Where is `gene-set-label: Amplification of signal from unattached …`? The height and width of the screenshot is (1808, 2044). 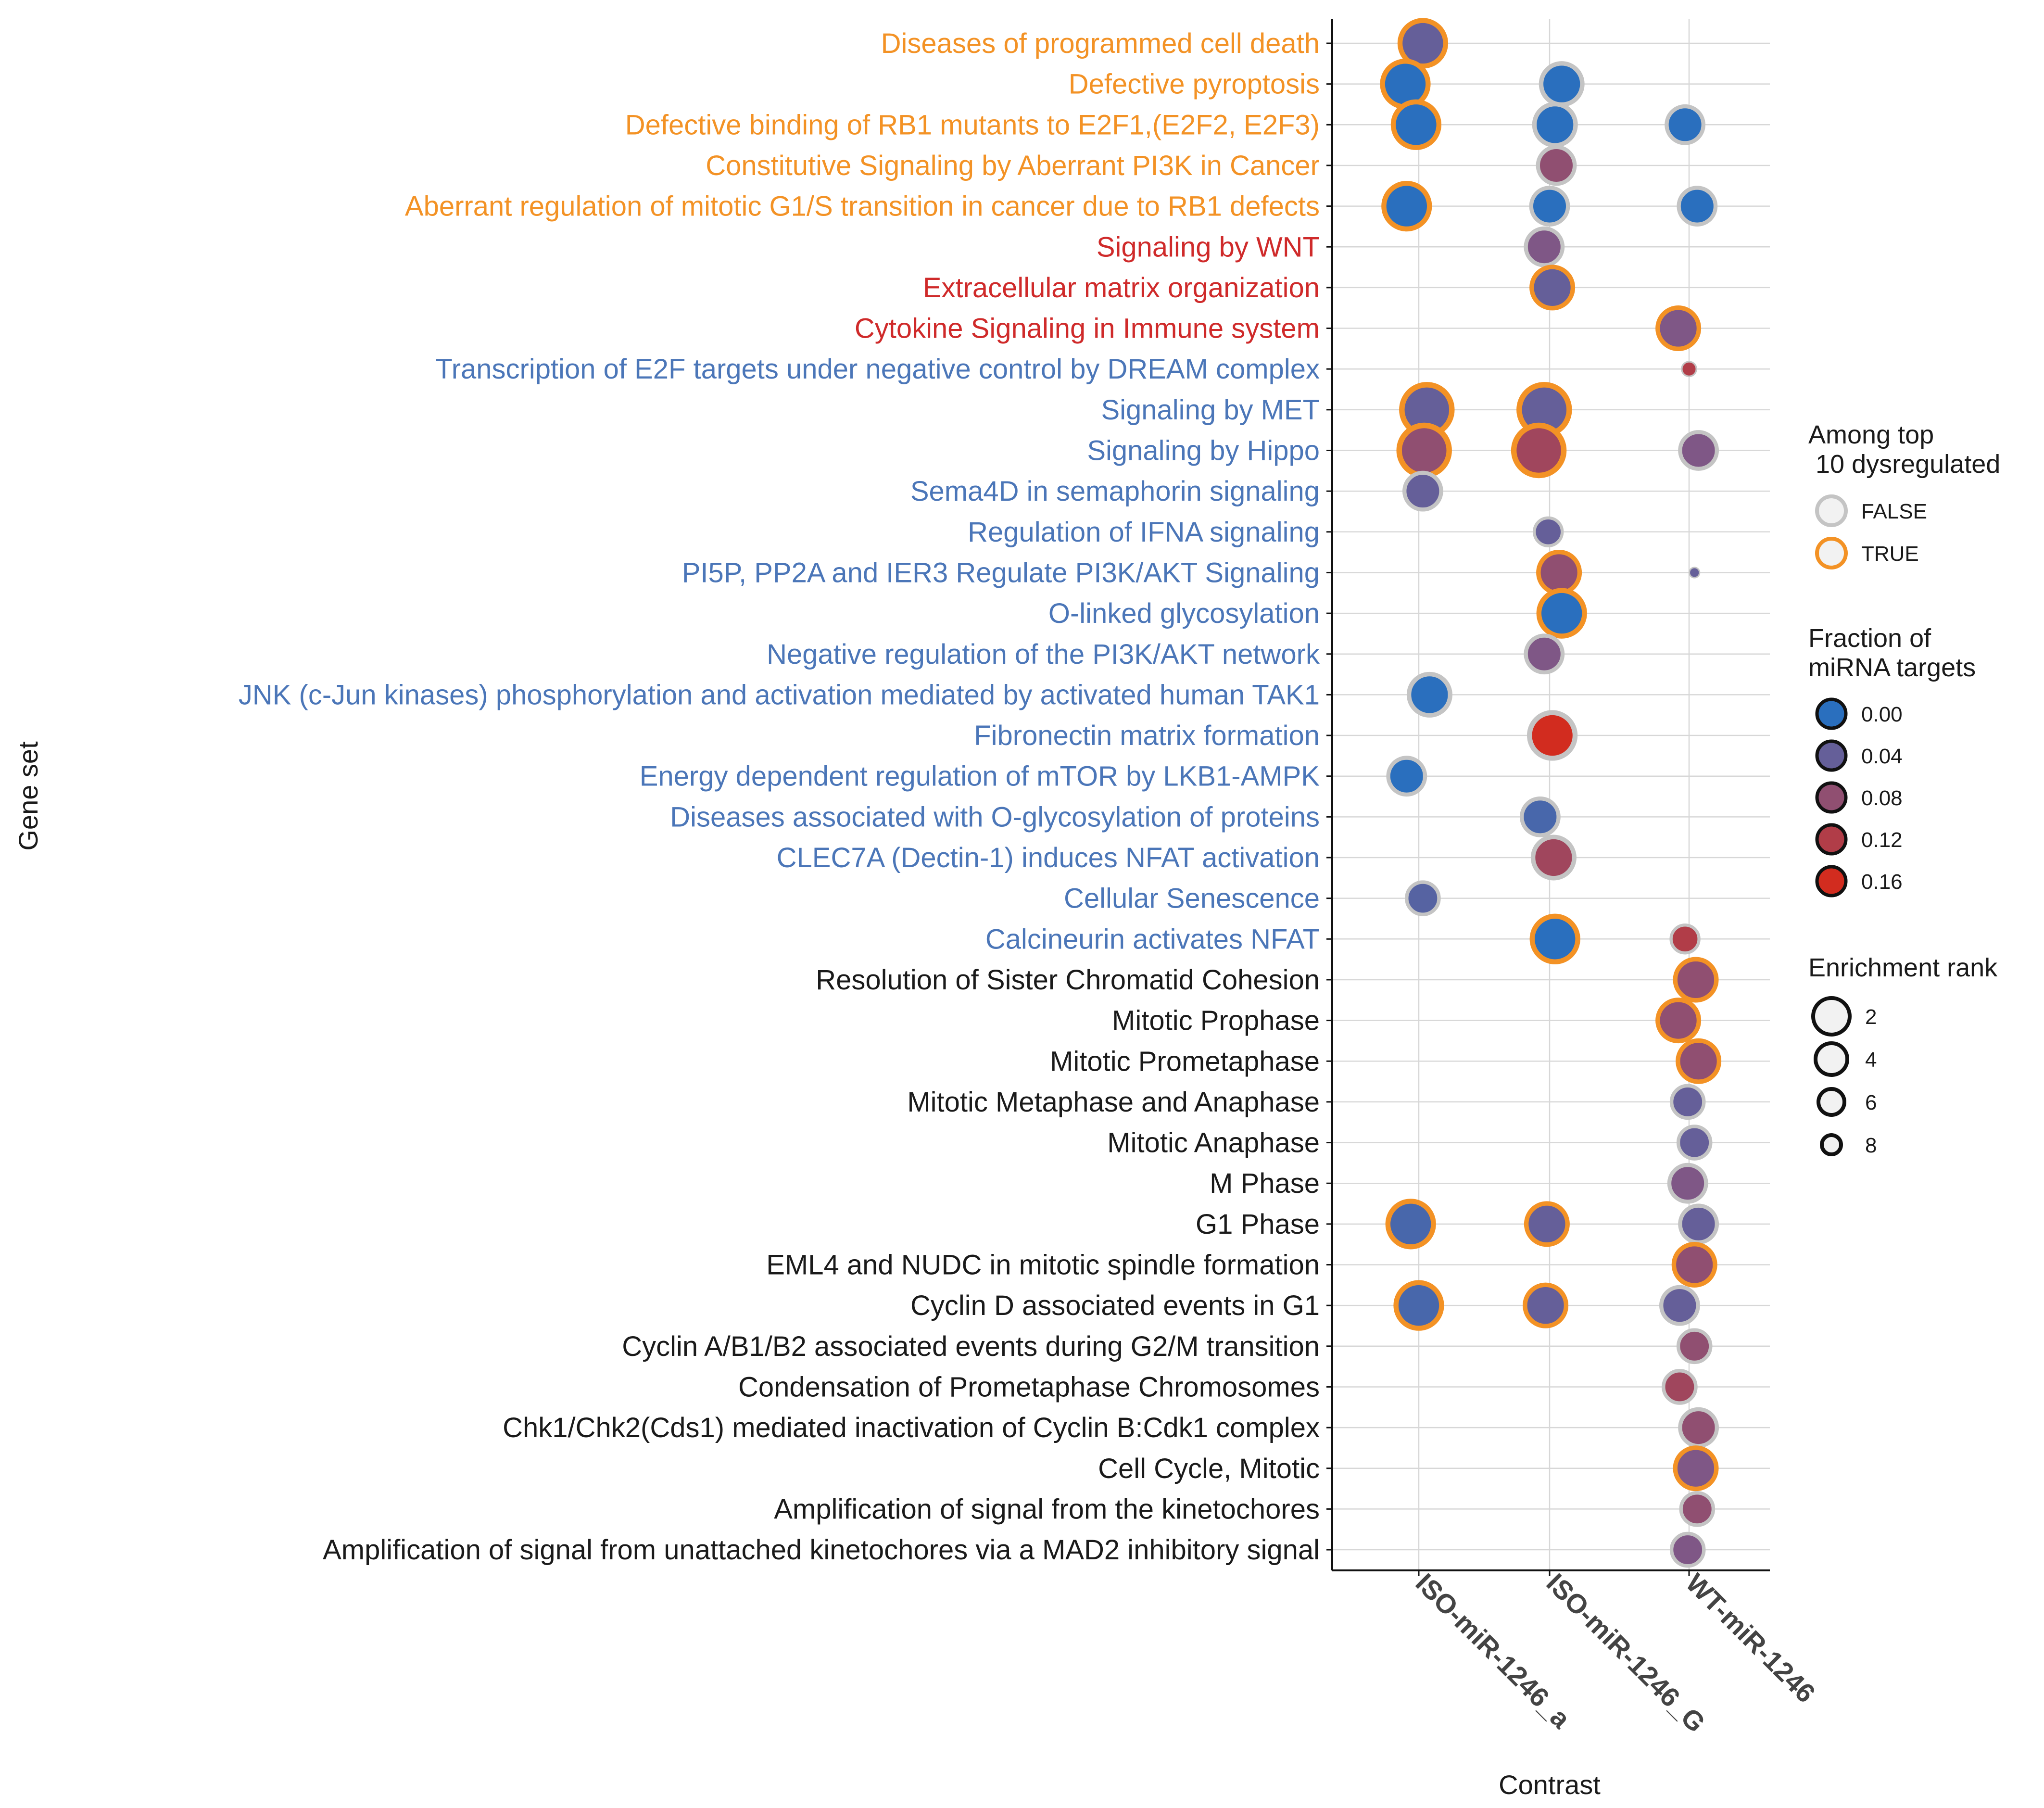 gene-set-label: Amplification of signal from unattached … is located at coordinates (821, 1550).